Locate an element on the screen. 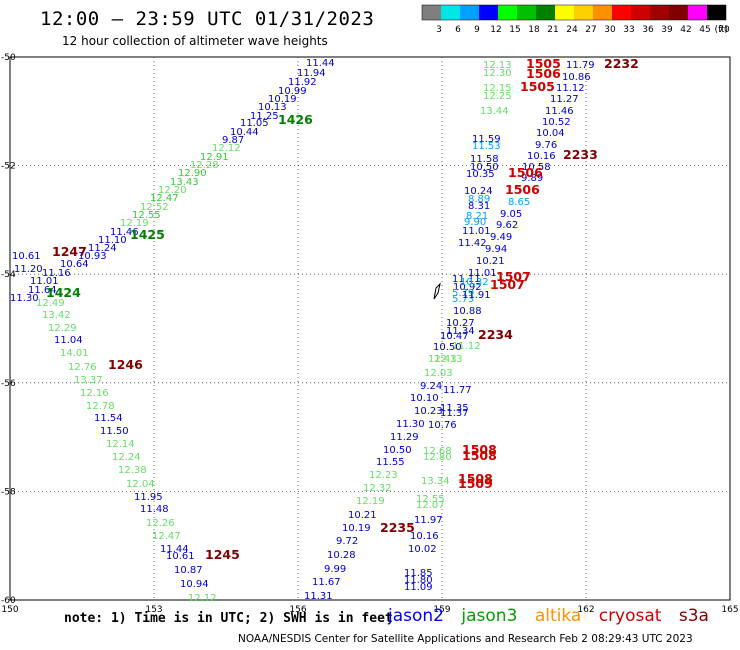 The image size is (740, 650). pass-time-label: 1425 is located at coordinates (147, 234).